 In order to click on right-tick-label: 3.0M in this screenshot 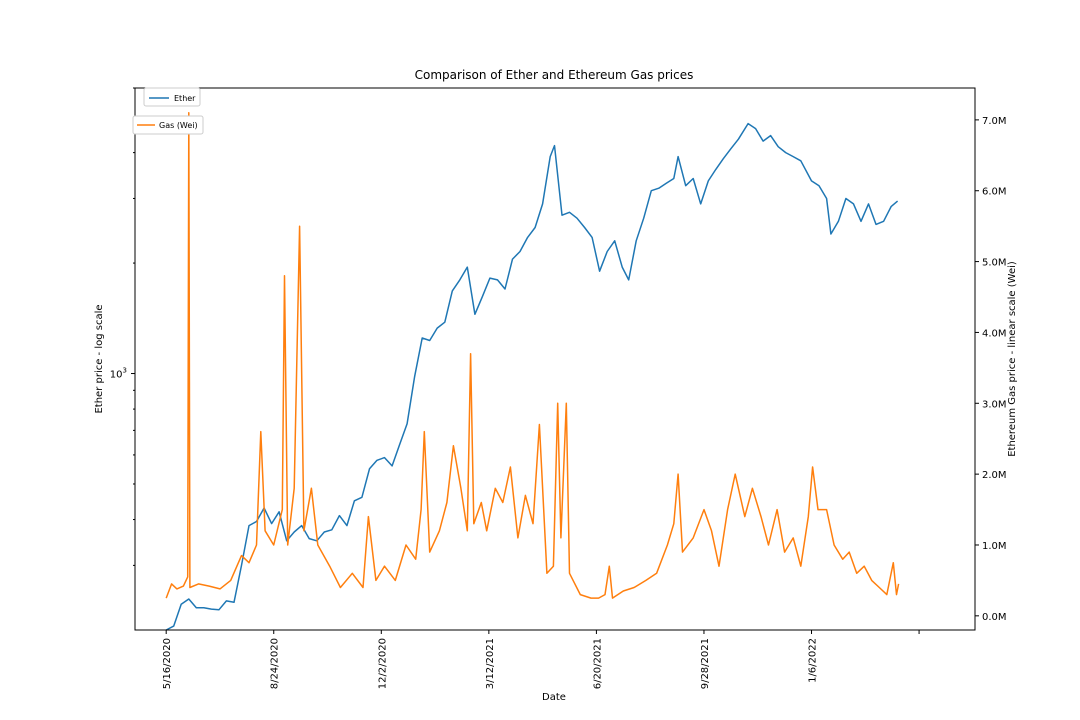, I will do `click(994, 404)`.